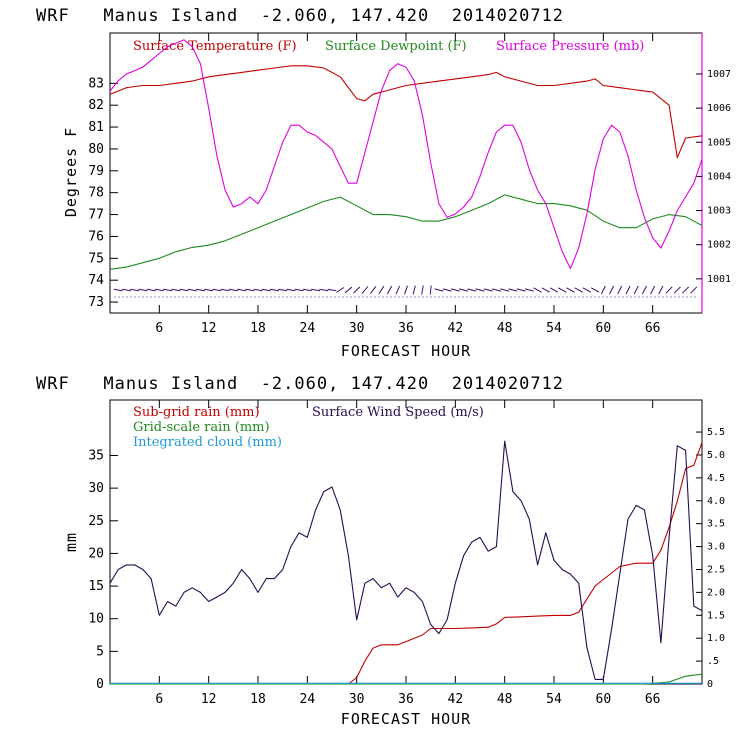 The image size is (740, 744). I want to click on x-tick-label: 66, so click(653, 699).